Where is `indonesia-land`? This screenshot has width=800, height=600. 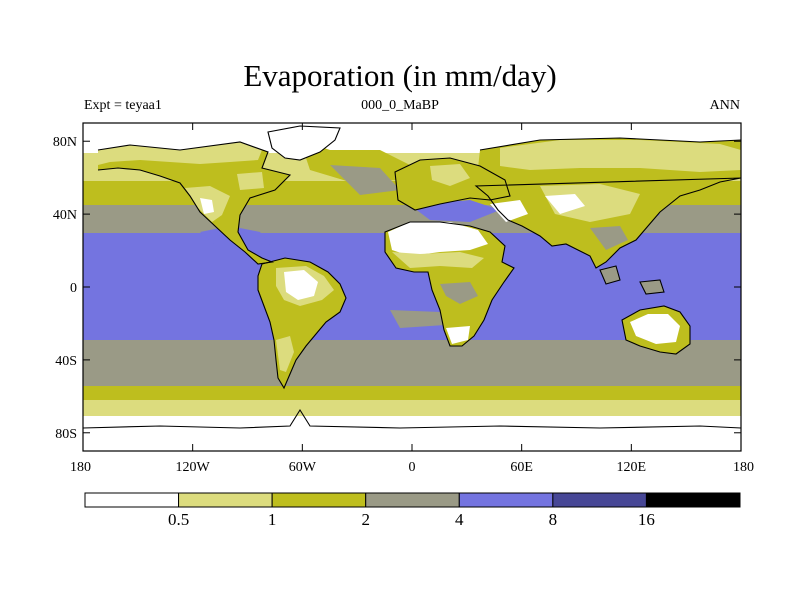
indonesia-land is located at coordinates (610, 275).